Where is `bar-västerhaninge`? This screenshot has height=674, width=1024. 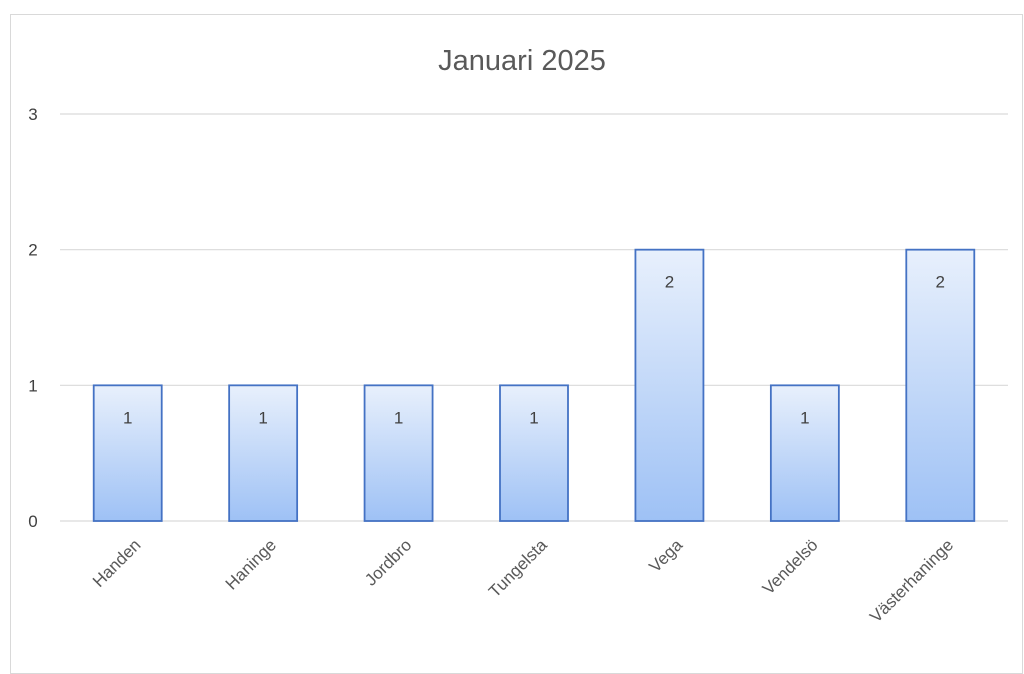 bar-västerhaninge is located at coordinates (940, 385).